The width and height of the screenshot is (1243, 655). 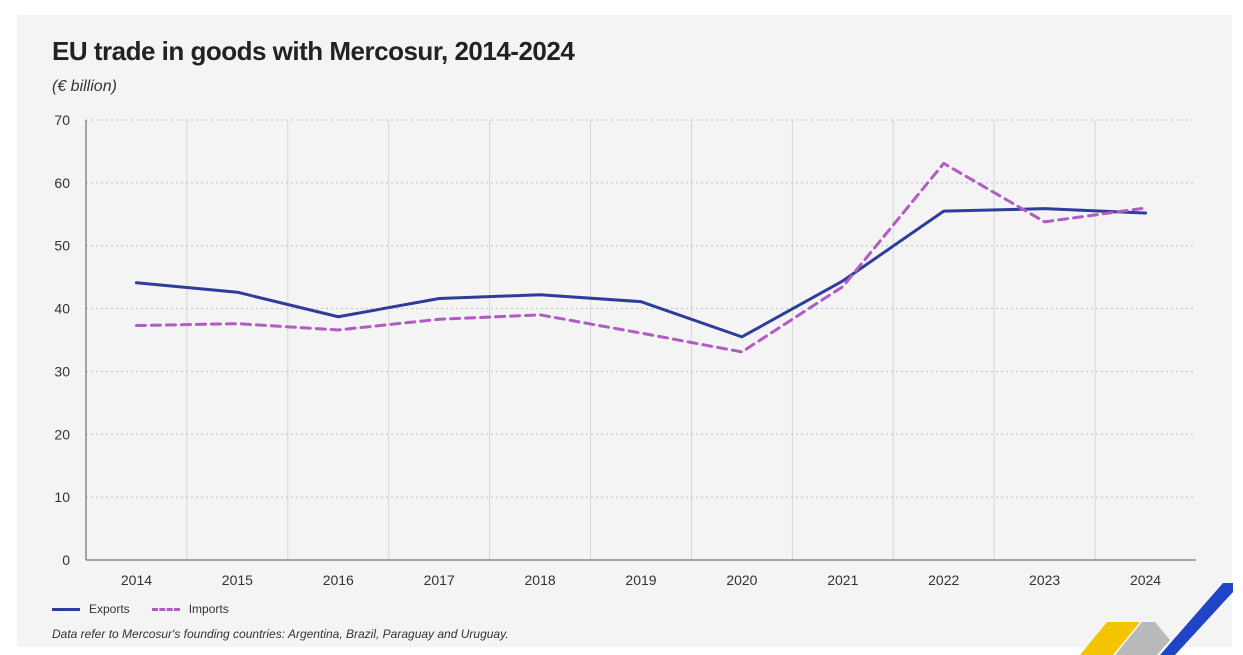 I want to click on x-tick-label: 2017, so click(x=439, y=580).